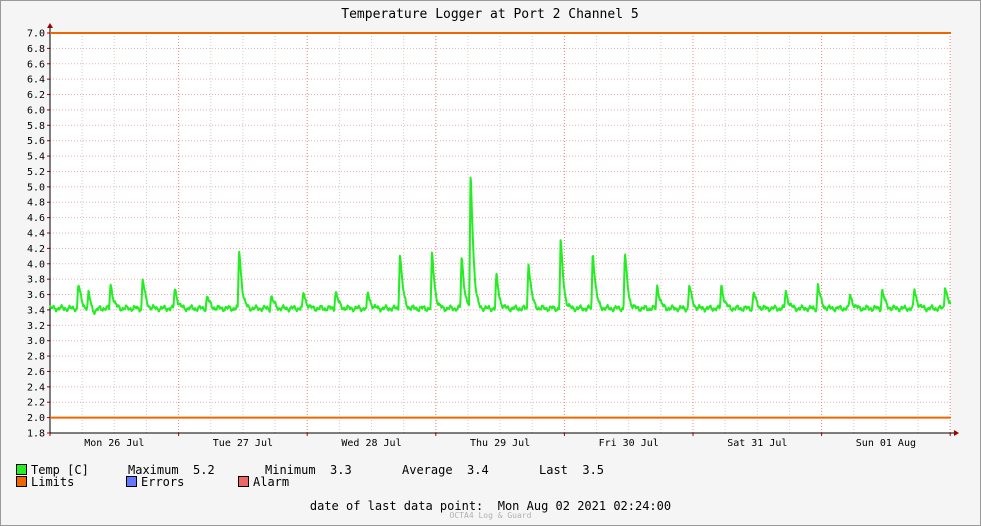 This screenshot has height=526, width=981. I want to click on x-tick-label: Fri 30 Jul, so click(629, 443).